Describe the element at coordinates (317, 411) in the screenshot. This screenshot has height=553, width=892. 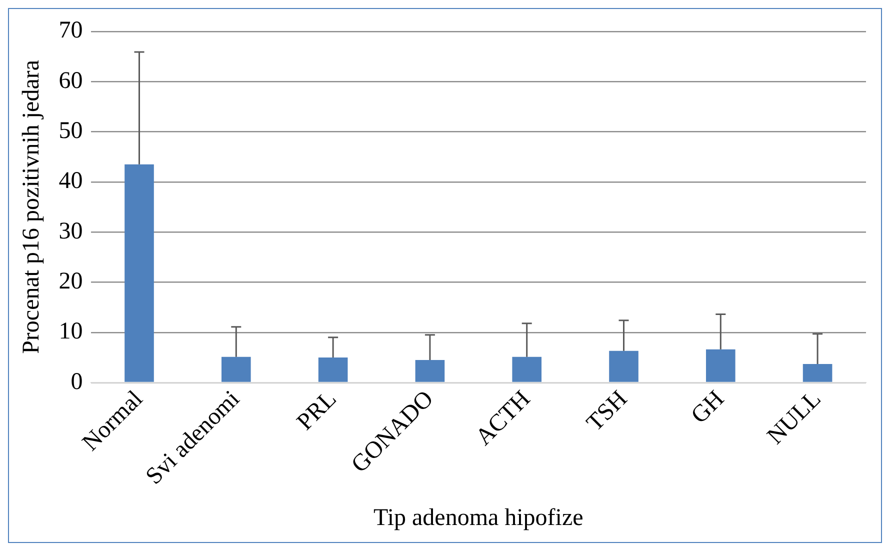
I see `x-tick-label: PRL` at that location.